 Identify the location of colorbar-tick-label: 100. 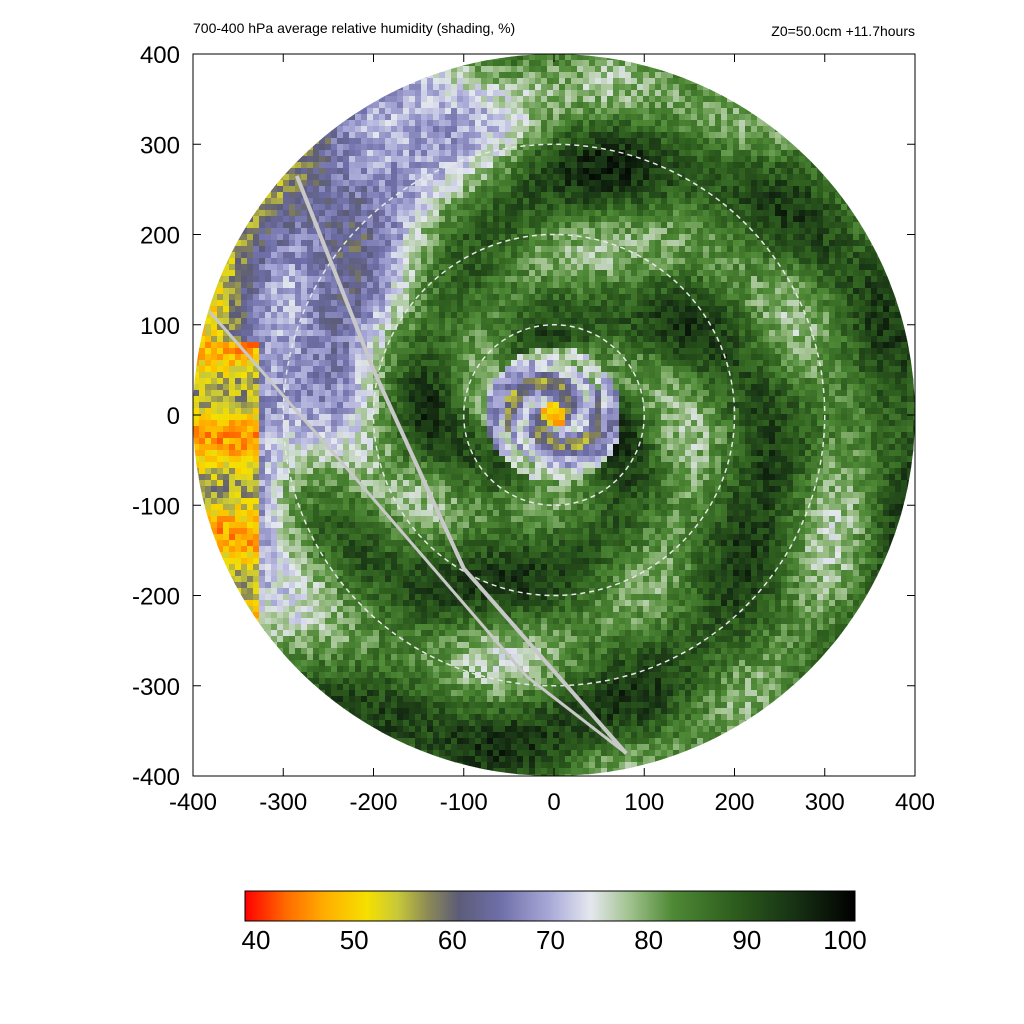
(844, 940).